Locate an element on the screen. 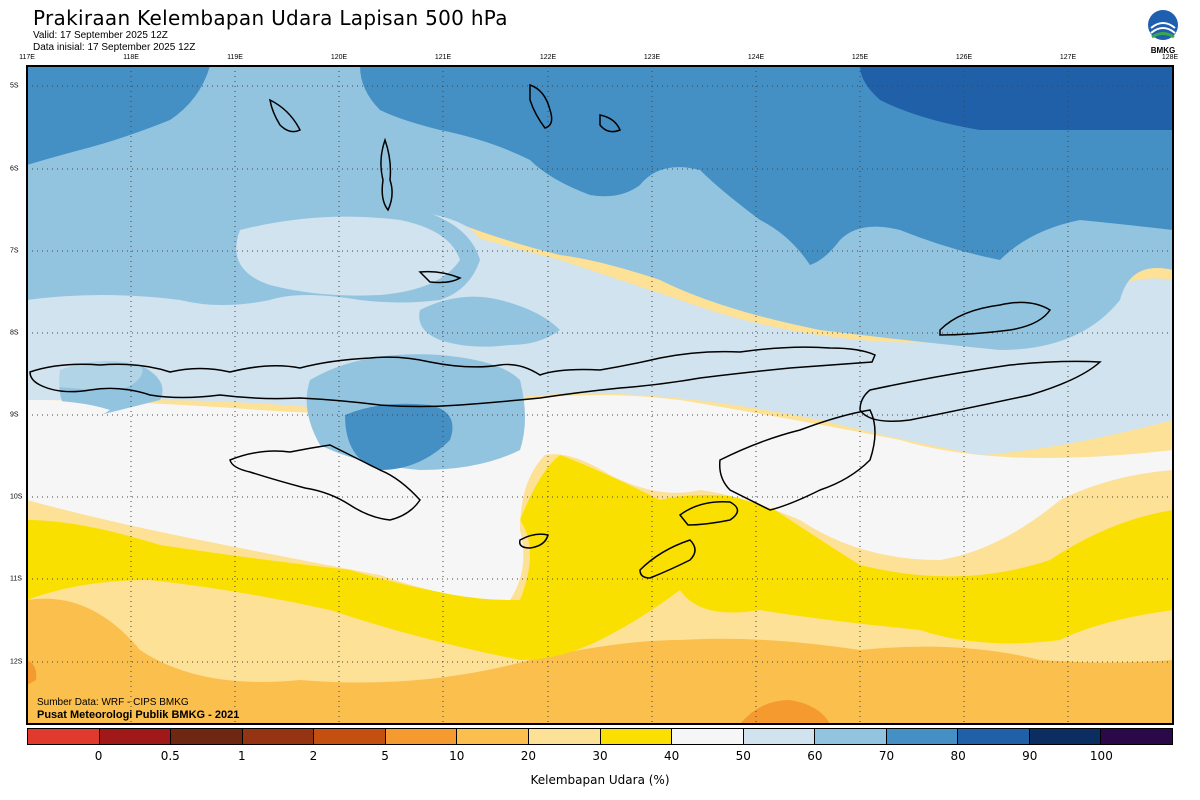 The height and width of the screenshot is (800, 1200). lon-label: 118E is located at coordinates (131, 57).